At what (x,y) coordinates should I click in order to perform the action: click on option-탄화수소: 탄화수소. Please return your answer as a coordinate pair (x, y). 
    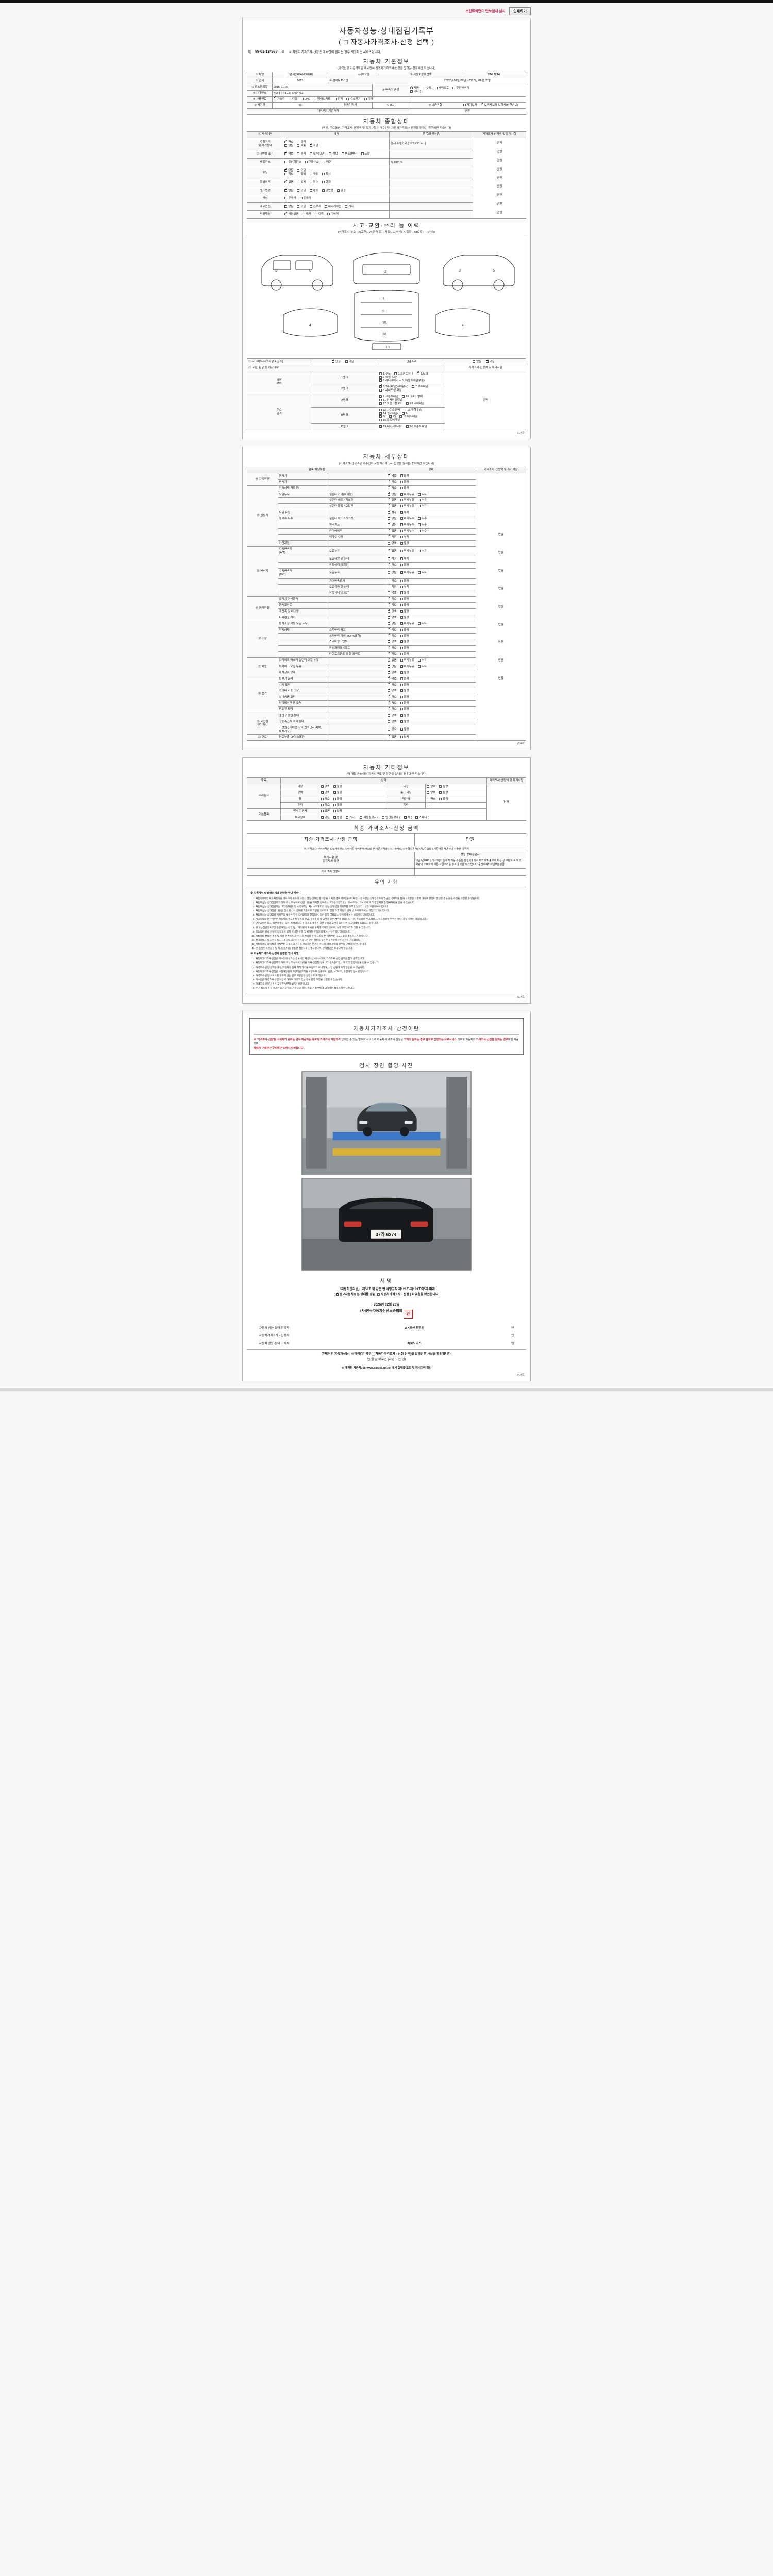
    Looking at the image, I should click on (312, 162).